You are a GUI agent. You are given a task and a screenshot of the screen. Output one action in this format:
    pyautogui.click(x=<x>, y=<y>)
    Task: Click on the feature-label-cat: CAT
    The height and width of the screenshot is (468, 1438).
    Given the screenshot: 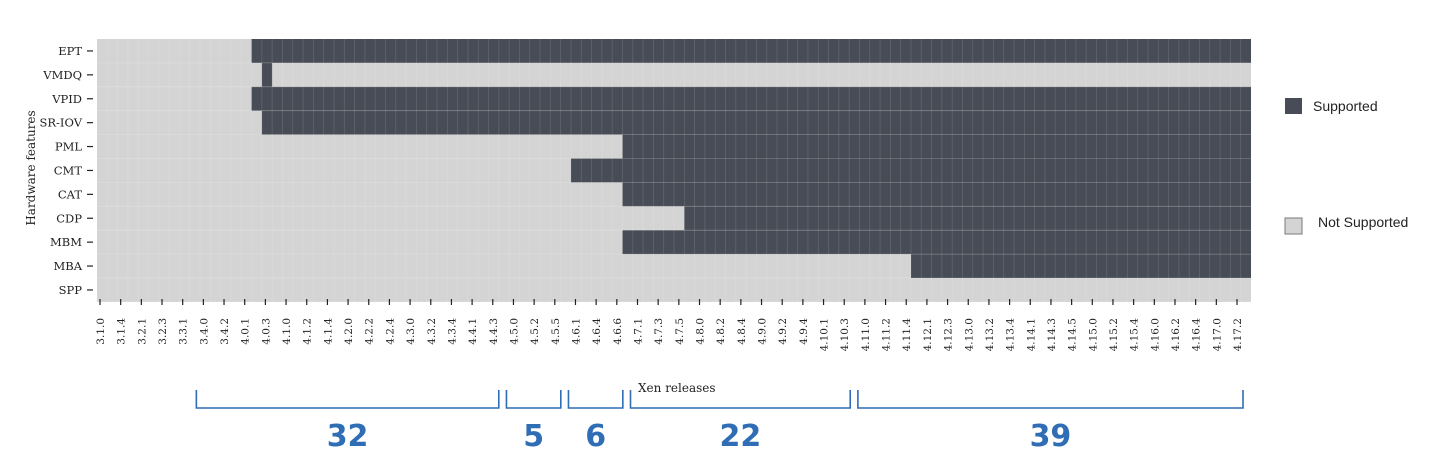 What is the action you would take?
    pyautogui.click(x=70, y=194)
    